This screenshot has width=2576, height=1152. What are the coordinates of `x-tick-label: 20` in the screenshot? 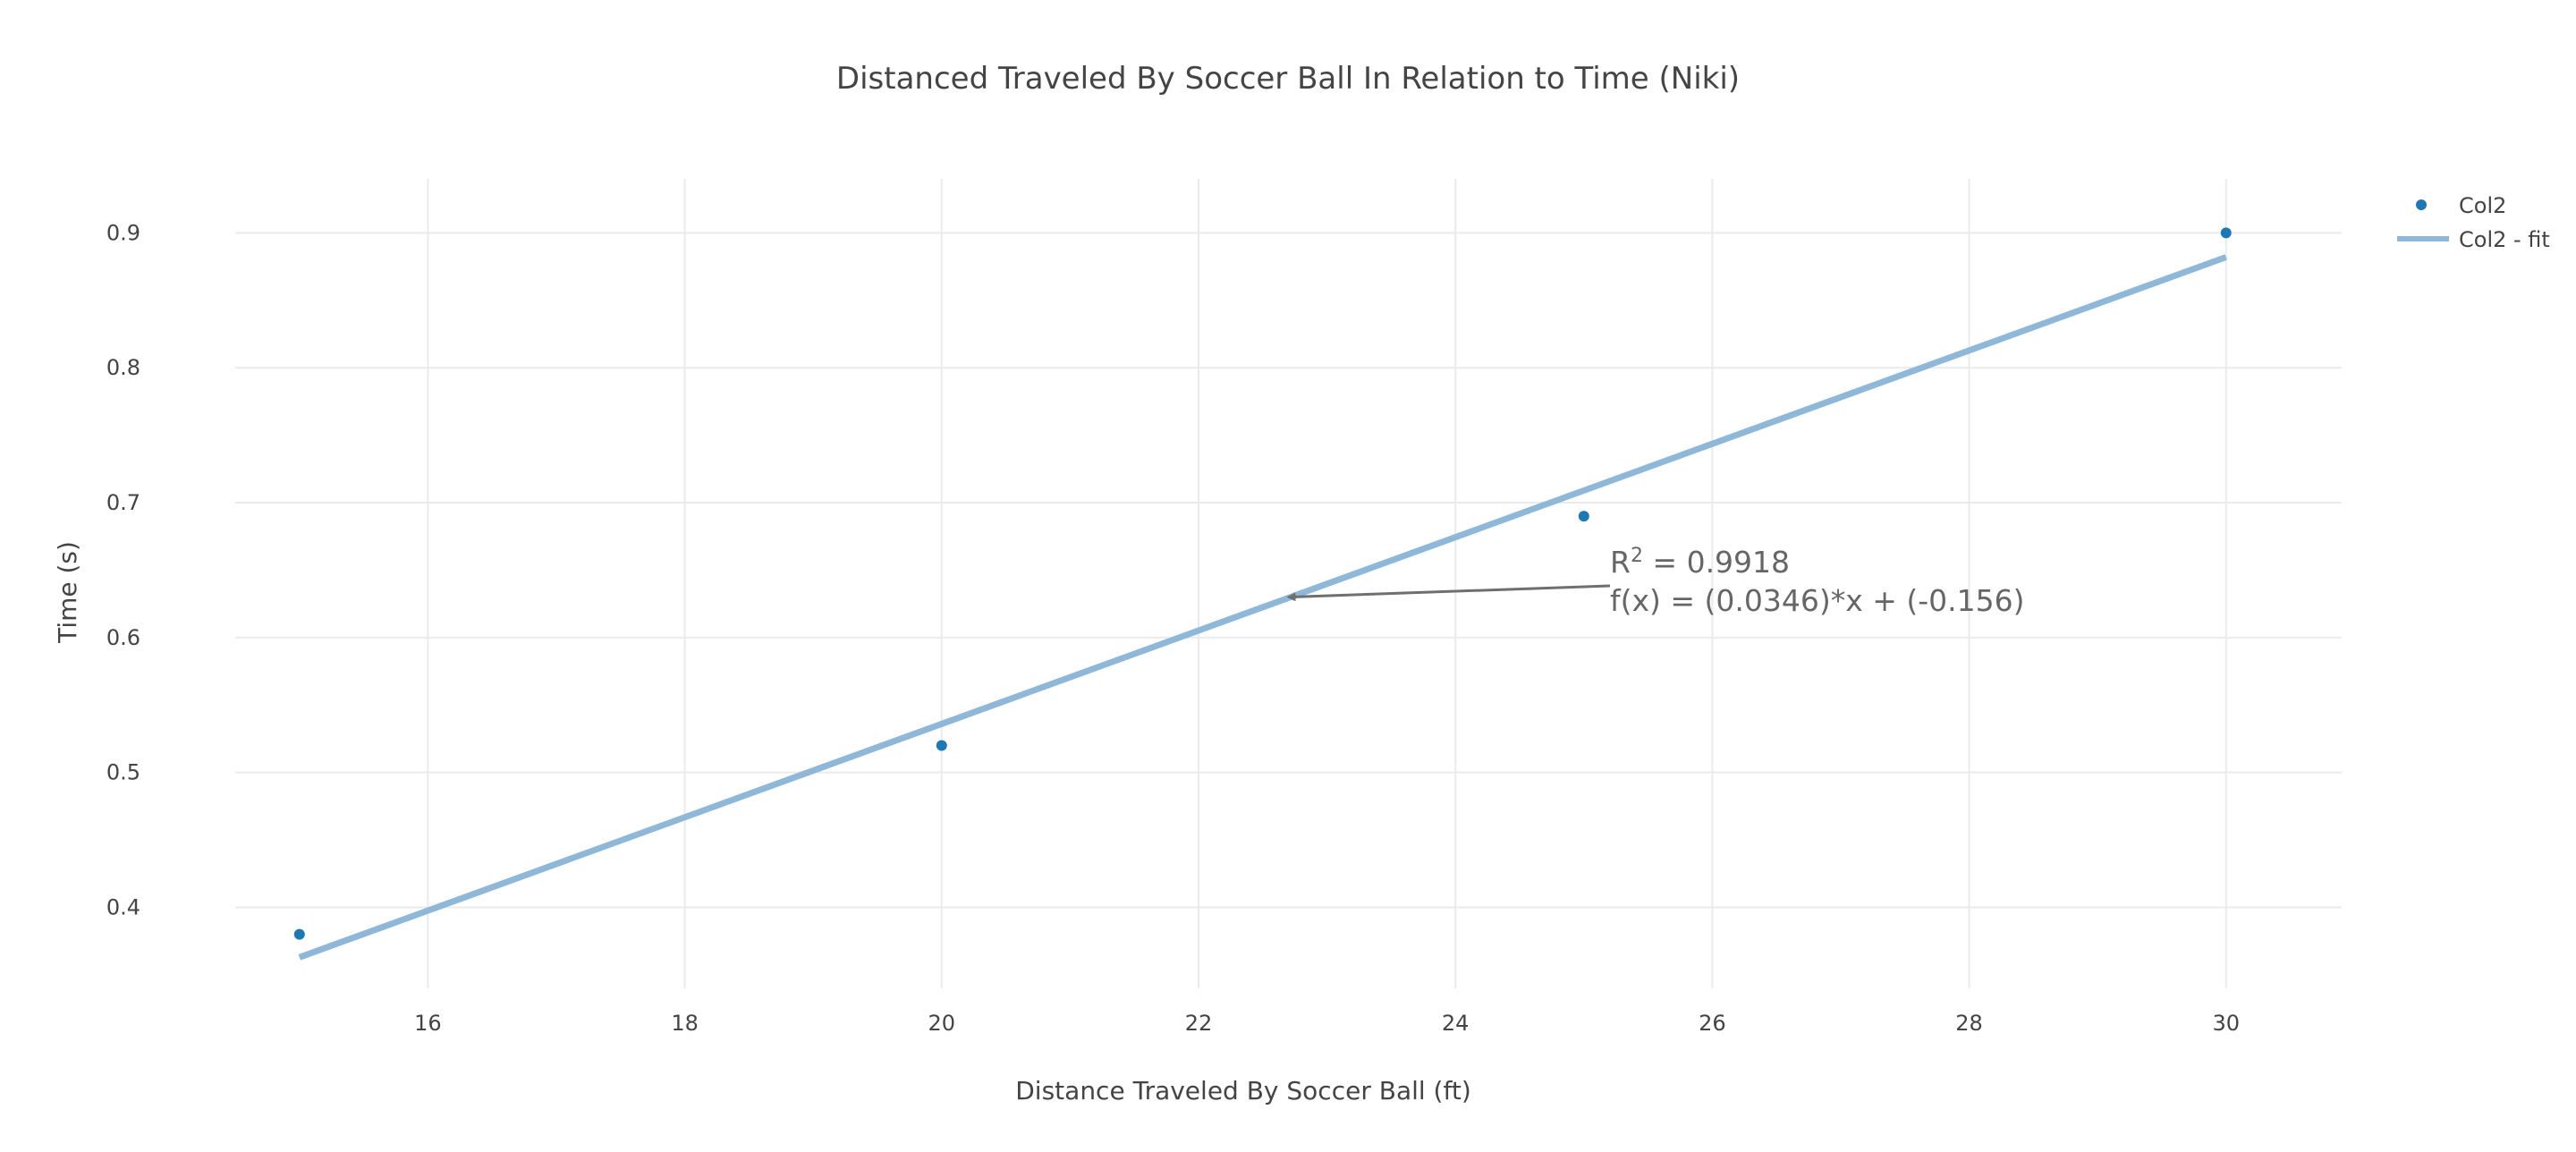 It's located at (942, 1023).